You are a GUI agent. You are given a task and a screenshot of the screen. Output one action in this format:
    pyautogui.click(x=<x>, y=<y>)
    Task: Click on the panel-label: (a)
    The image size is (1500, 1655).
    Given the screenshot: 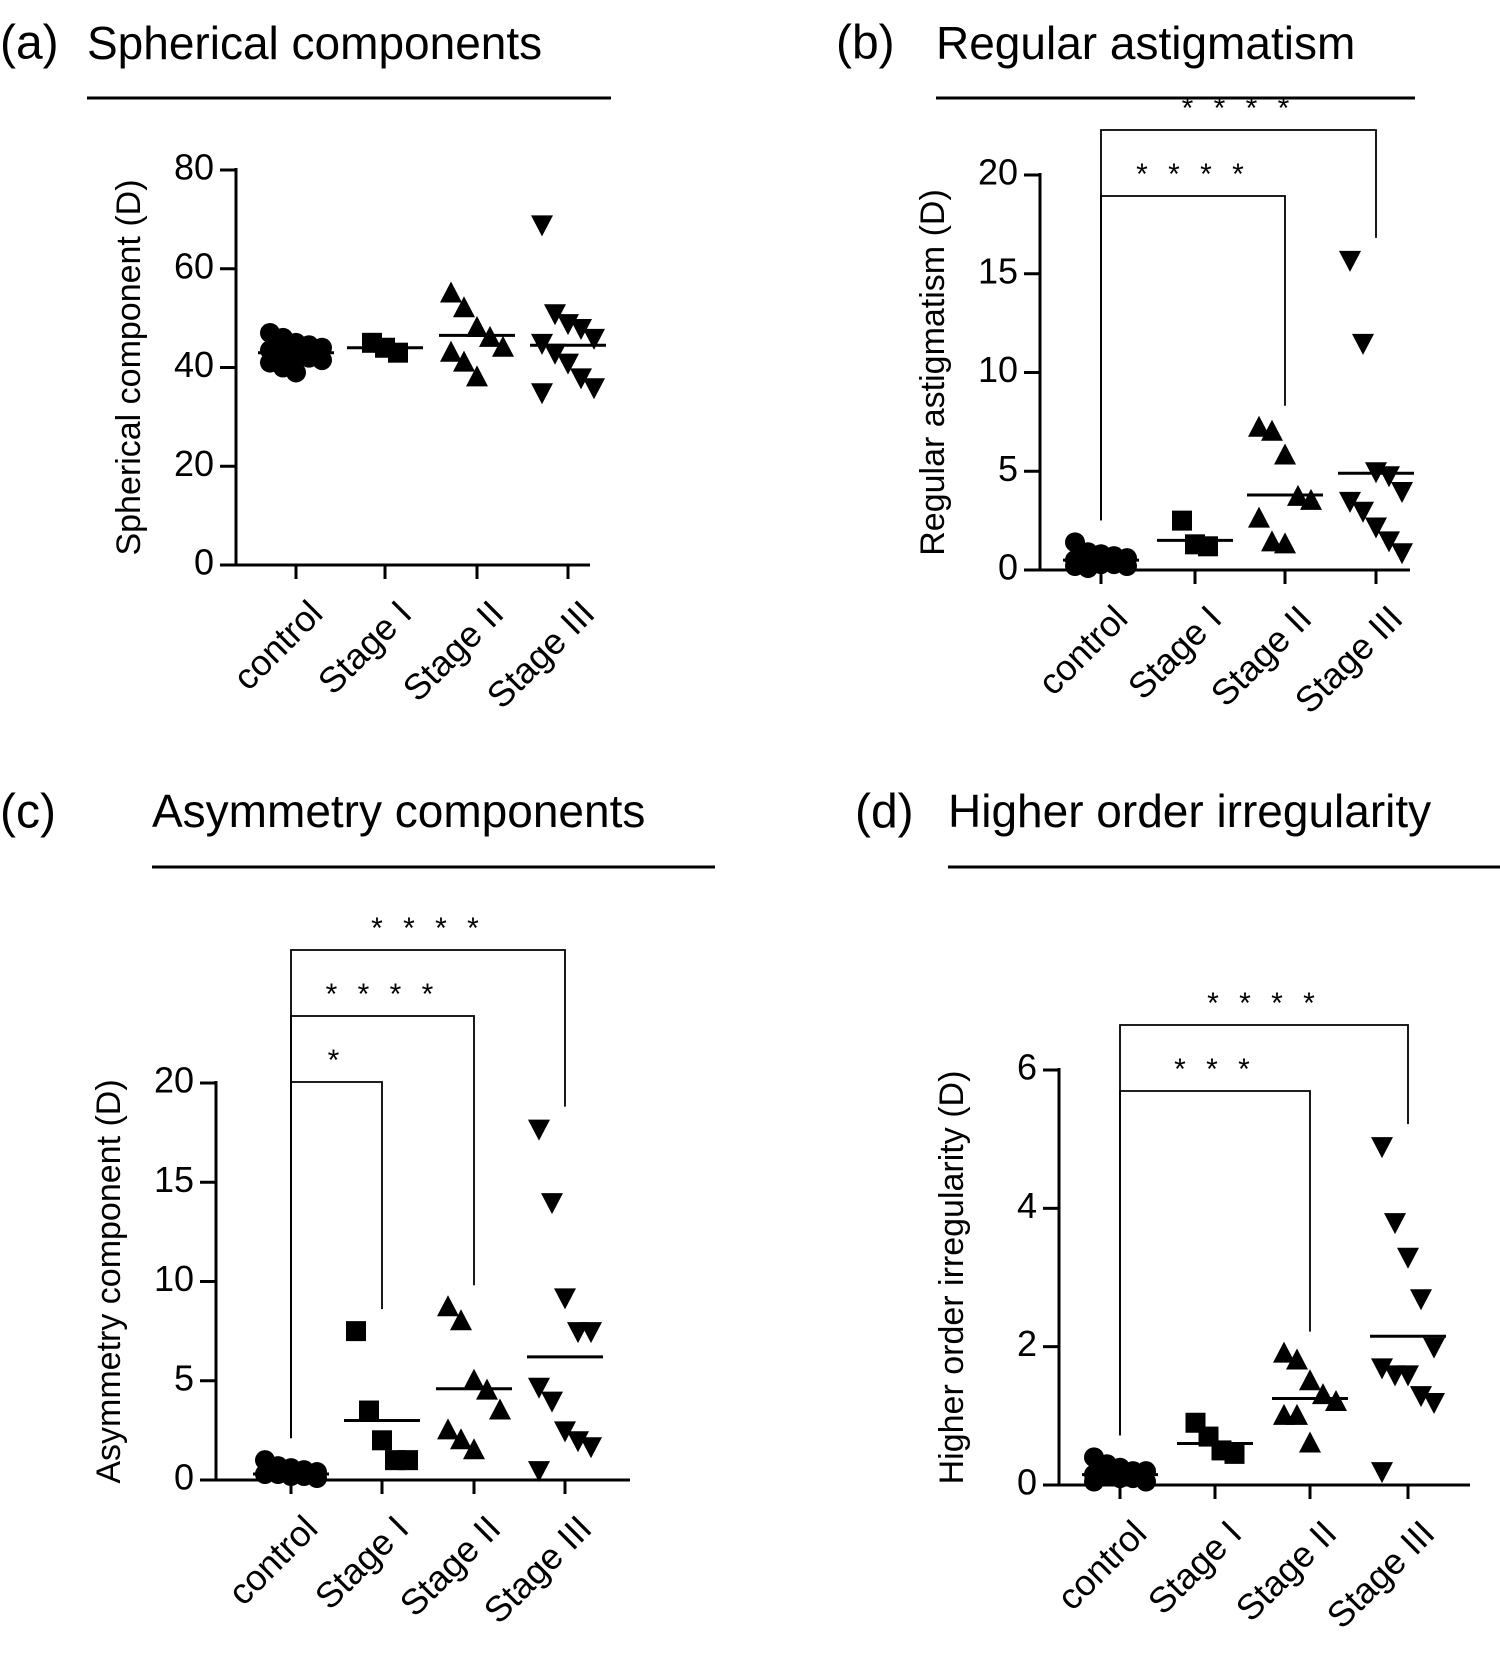 What is the action you would take?
    pyautogui.click(x=29, y=43)
    